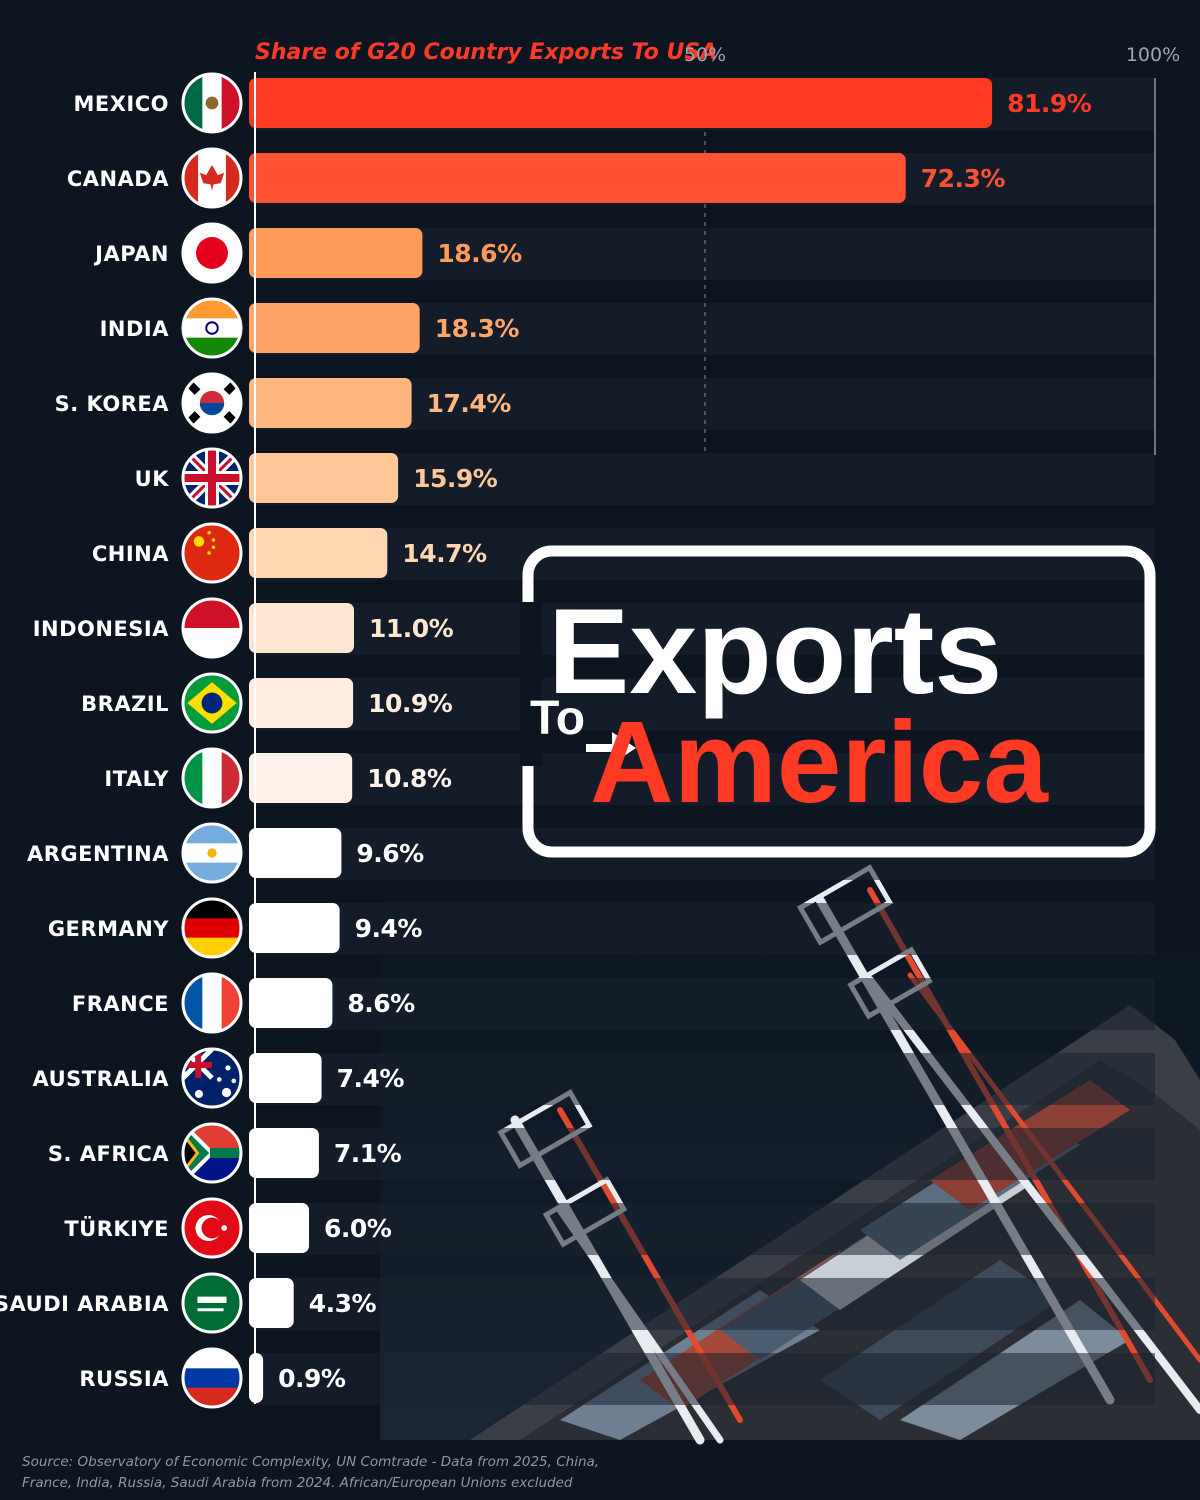  What do you see at coordinates (130, 554) in the screenshot?
I see `category-label-china: CHINA` at bounding box center [130, 554].